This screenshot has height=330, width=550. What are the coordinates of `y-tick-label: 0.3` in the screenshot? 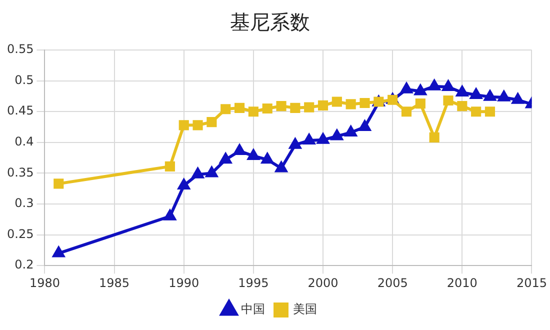 It's located at (24, 203).